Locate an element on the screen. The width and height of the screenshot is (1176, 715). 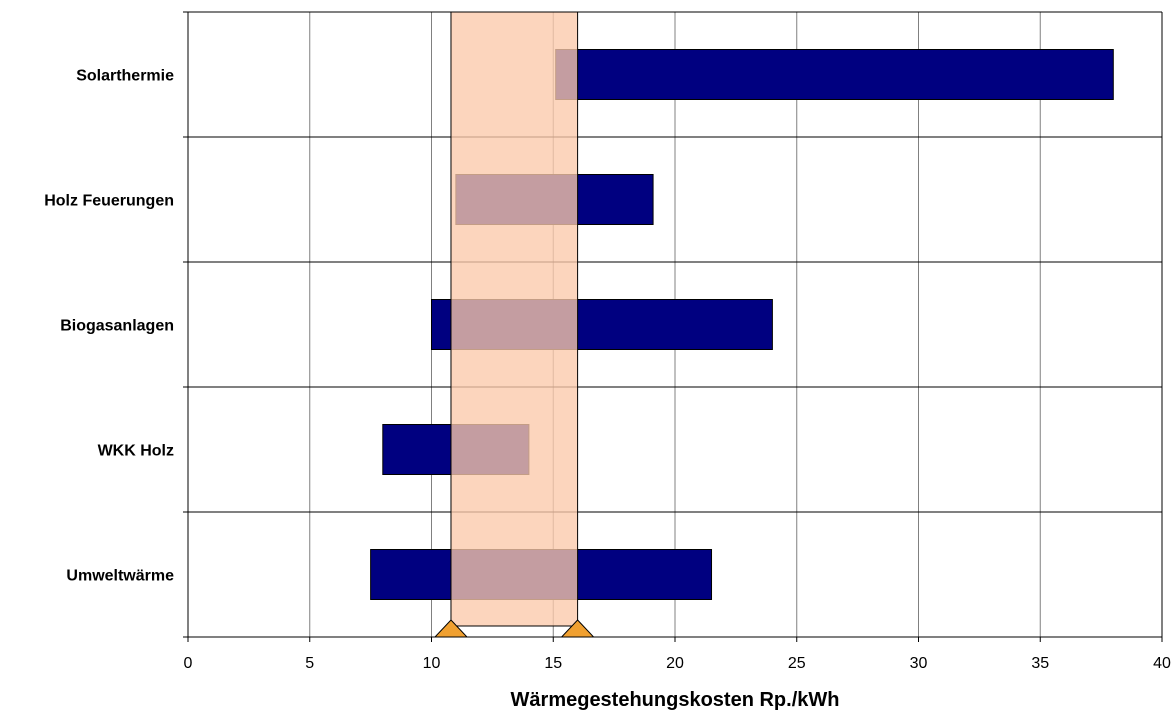
x-axis-title: Wärmegestehungskosten Rp./kWh is located at coordinates (675, 700).